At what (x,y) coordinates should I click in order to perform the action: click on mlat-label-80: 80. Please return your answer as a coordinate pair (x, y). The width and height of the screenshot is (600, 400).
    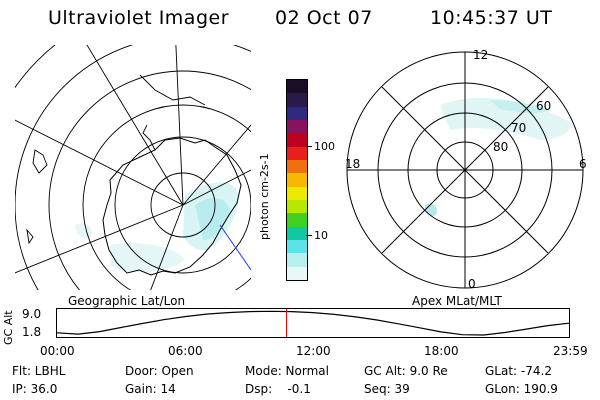
    Looking at the image, I should click on (501, 147).